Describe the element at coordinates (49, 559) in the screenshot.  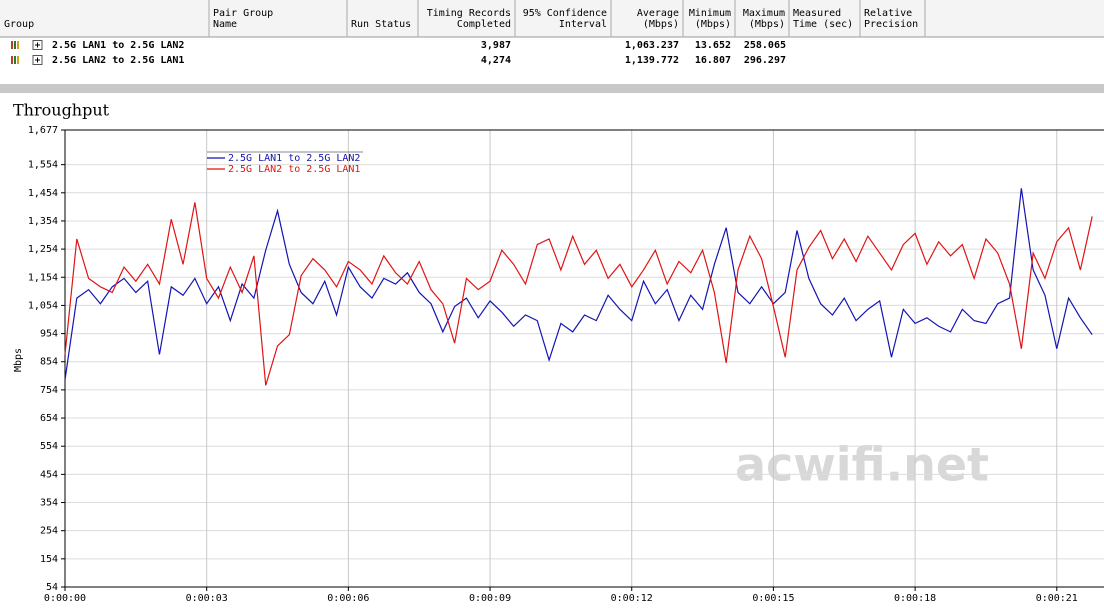
I see `y-tick-label: 154` at that location.